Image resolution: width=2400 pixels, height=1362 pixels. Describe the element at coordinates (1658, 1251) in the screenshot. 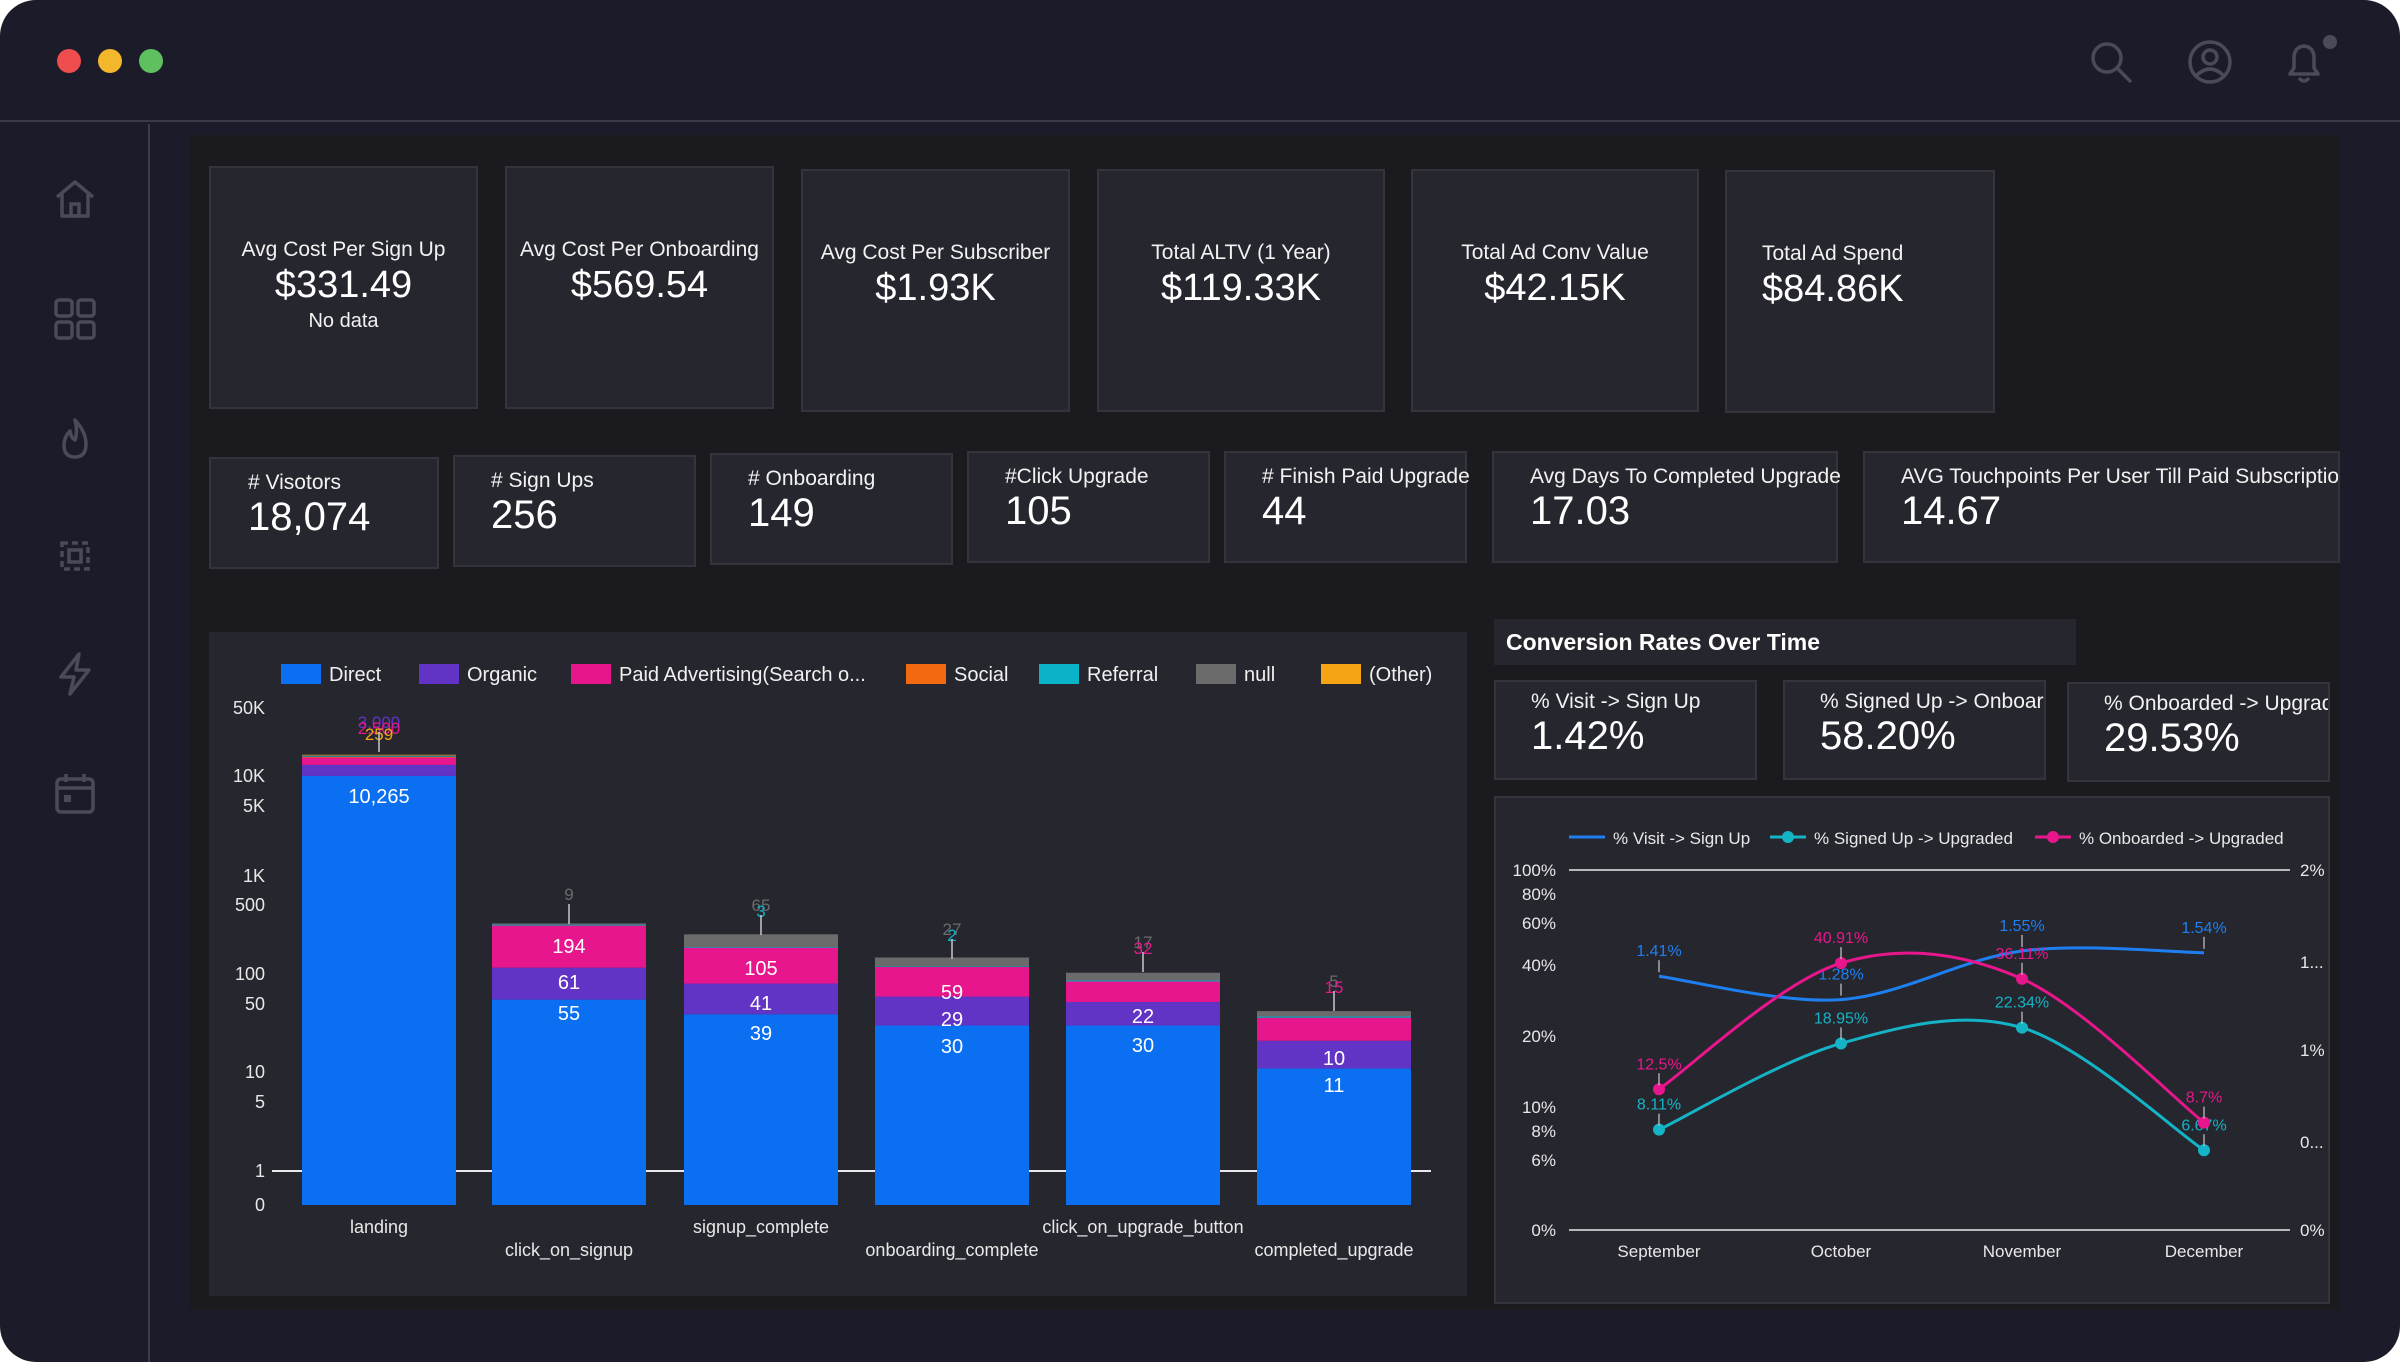

I see `x-axis-label: September` at that location.